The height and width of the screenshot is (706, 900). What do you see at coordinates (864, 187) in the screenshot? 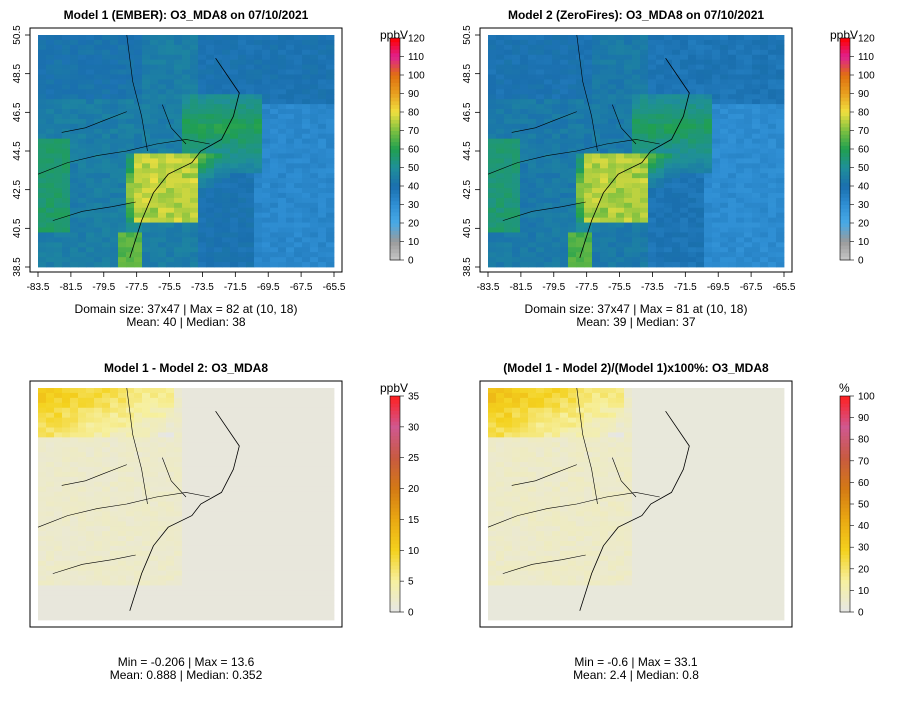
I see `colorbar-tick-label: 40` at bounding box center [864, 187].